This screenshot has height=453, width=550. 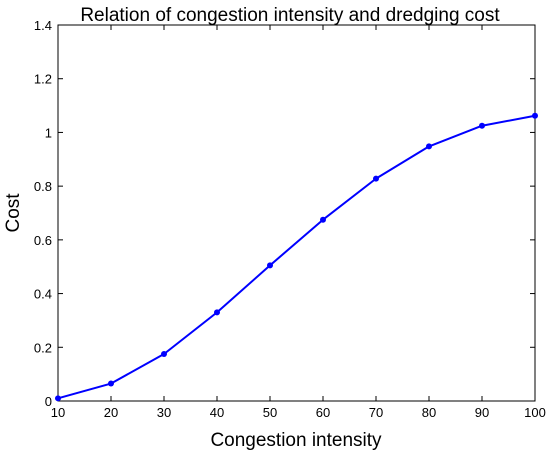 I want to click on y-tick-label: 1, so click(x=48, y=132).